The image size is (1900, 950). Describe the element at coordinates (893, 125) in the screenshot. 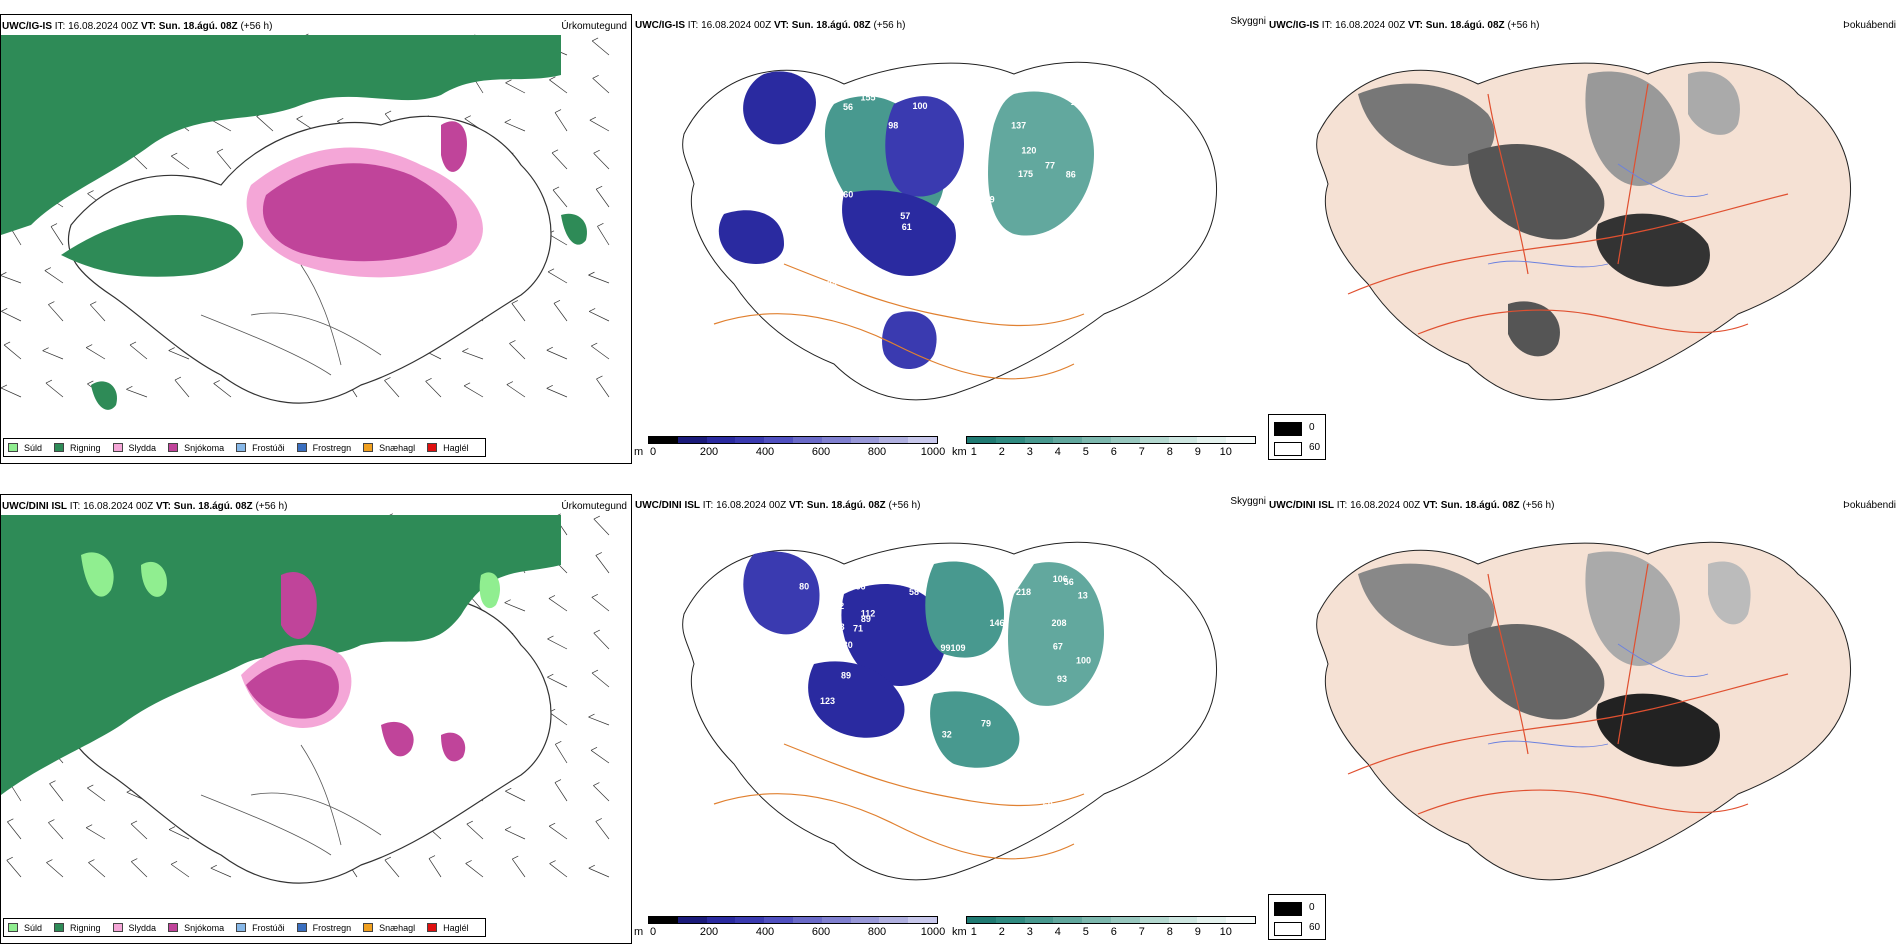

I see `visibility-value-label: 98` at that location.